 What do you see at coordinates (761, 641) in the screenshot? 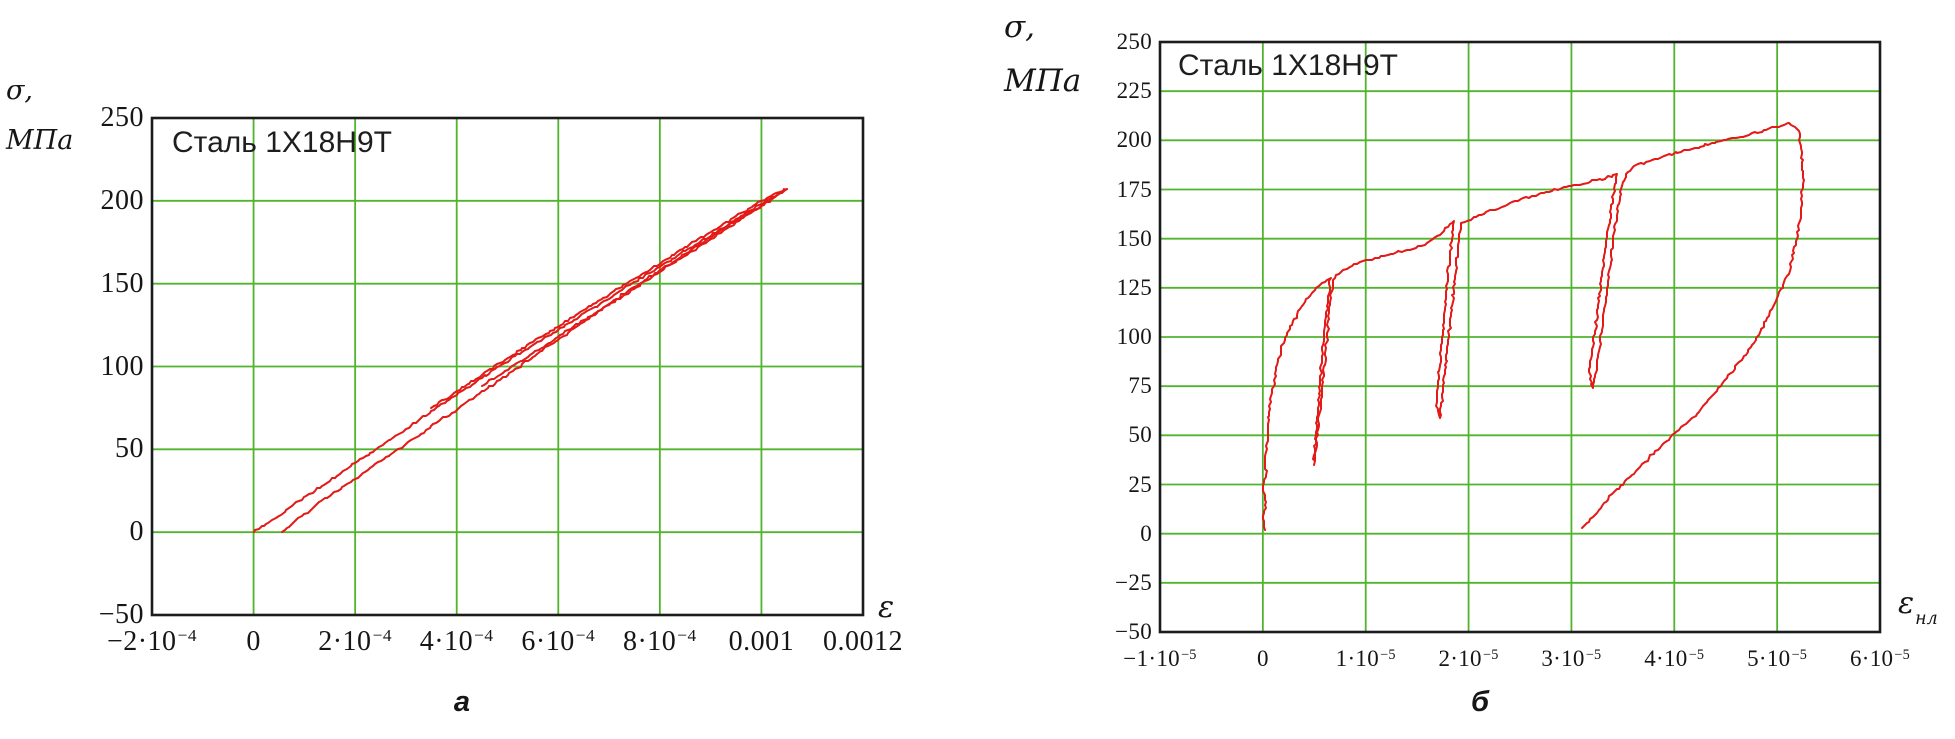
I see `x-tick-label: 0.001` at bounding box center [761, 641].